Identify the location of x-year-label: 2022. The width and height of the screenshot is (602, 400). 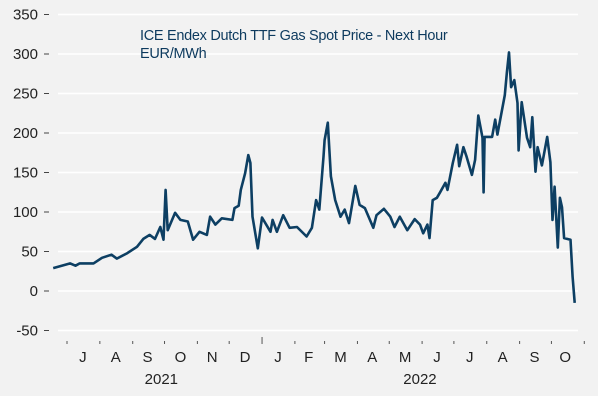
(419, 379).